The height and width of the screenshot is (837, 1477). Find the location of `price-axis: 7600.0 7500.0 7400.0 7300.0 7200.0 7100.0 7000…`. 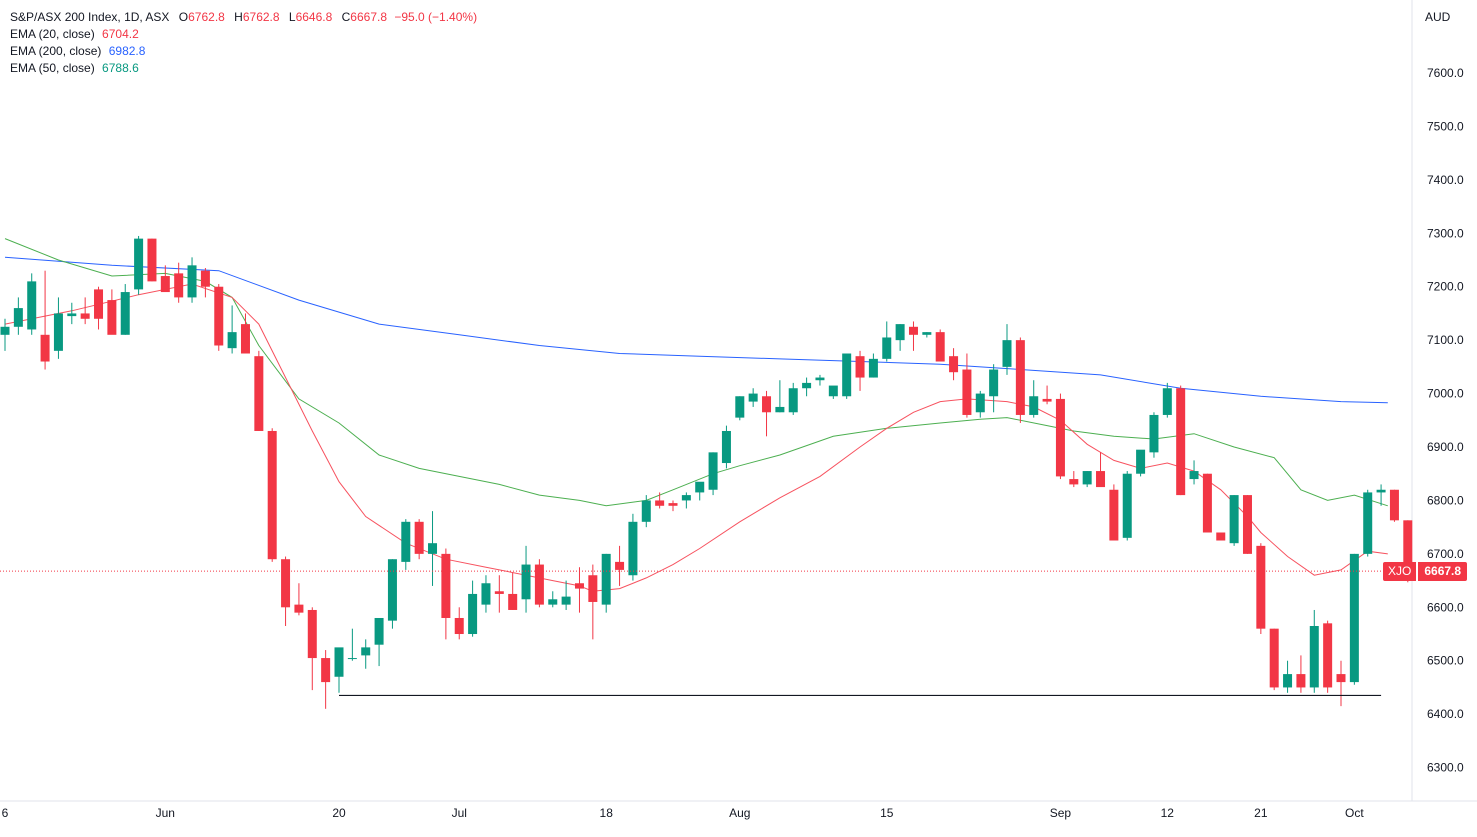

price-axis: 7600.0 7500.0 7400.0 7300.0 7200.0 7100.0 7000… is located at coordinates (1445, 420).